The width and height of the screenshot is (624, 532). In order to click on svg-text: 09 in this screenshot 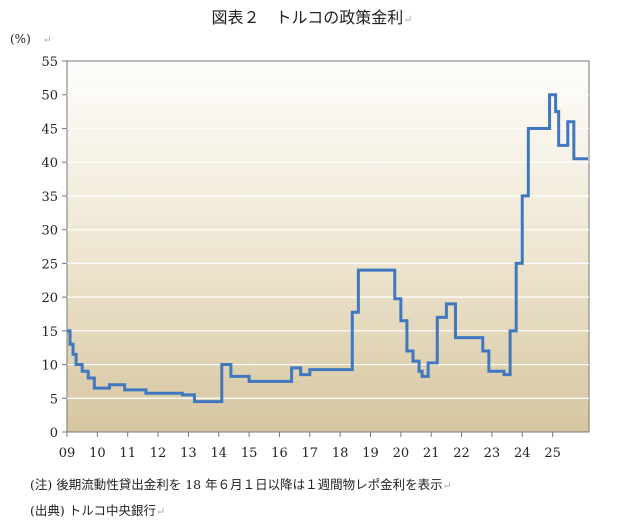, I will do `click(67, 453)`.